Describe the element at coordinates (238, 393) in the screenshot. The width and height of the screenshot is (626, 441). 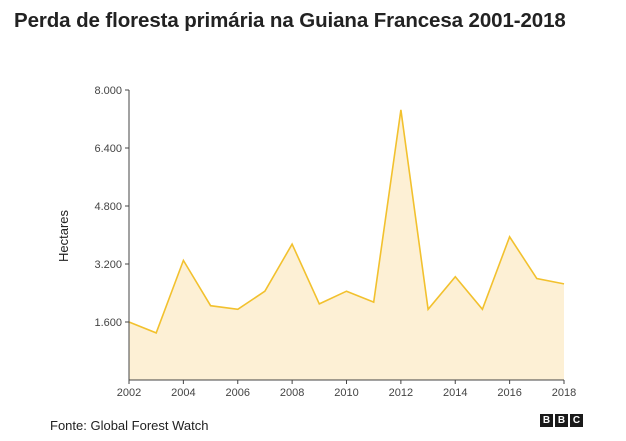
I see `x-tick-label: 2006` at that location.